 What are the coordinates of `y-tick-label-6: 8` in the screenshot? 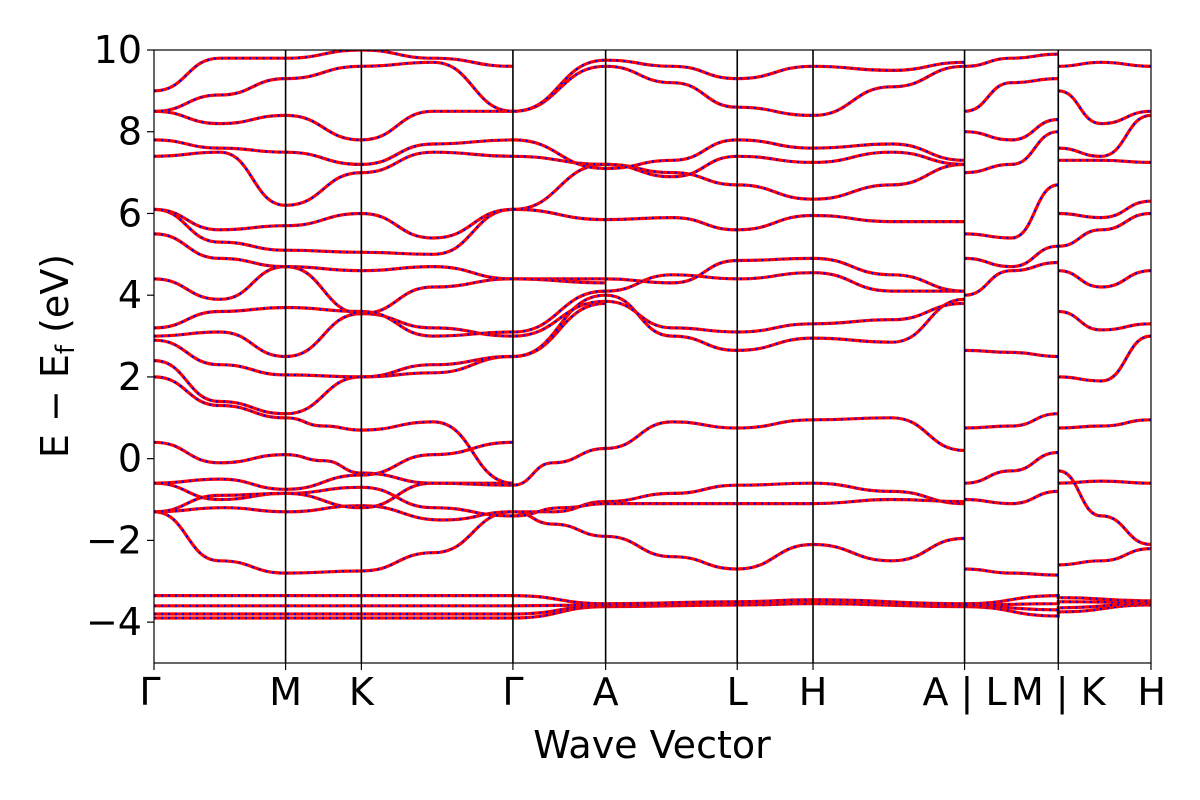 It's located at (130, 132).